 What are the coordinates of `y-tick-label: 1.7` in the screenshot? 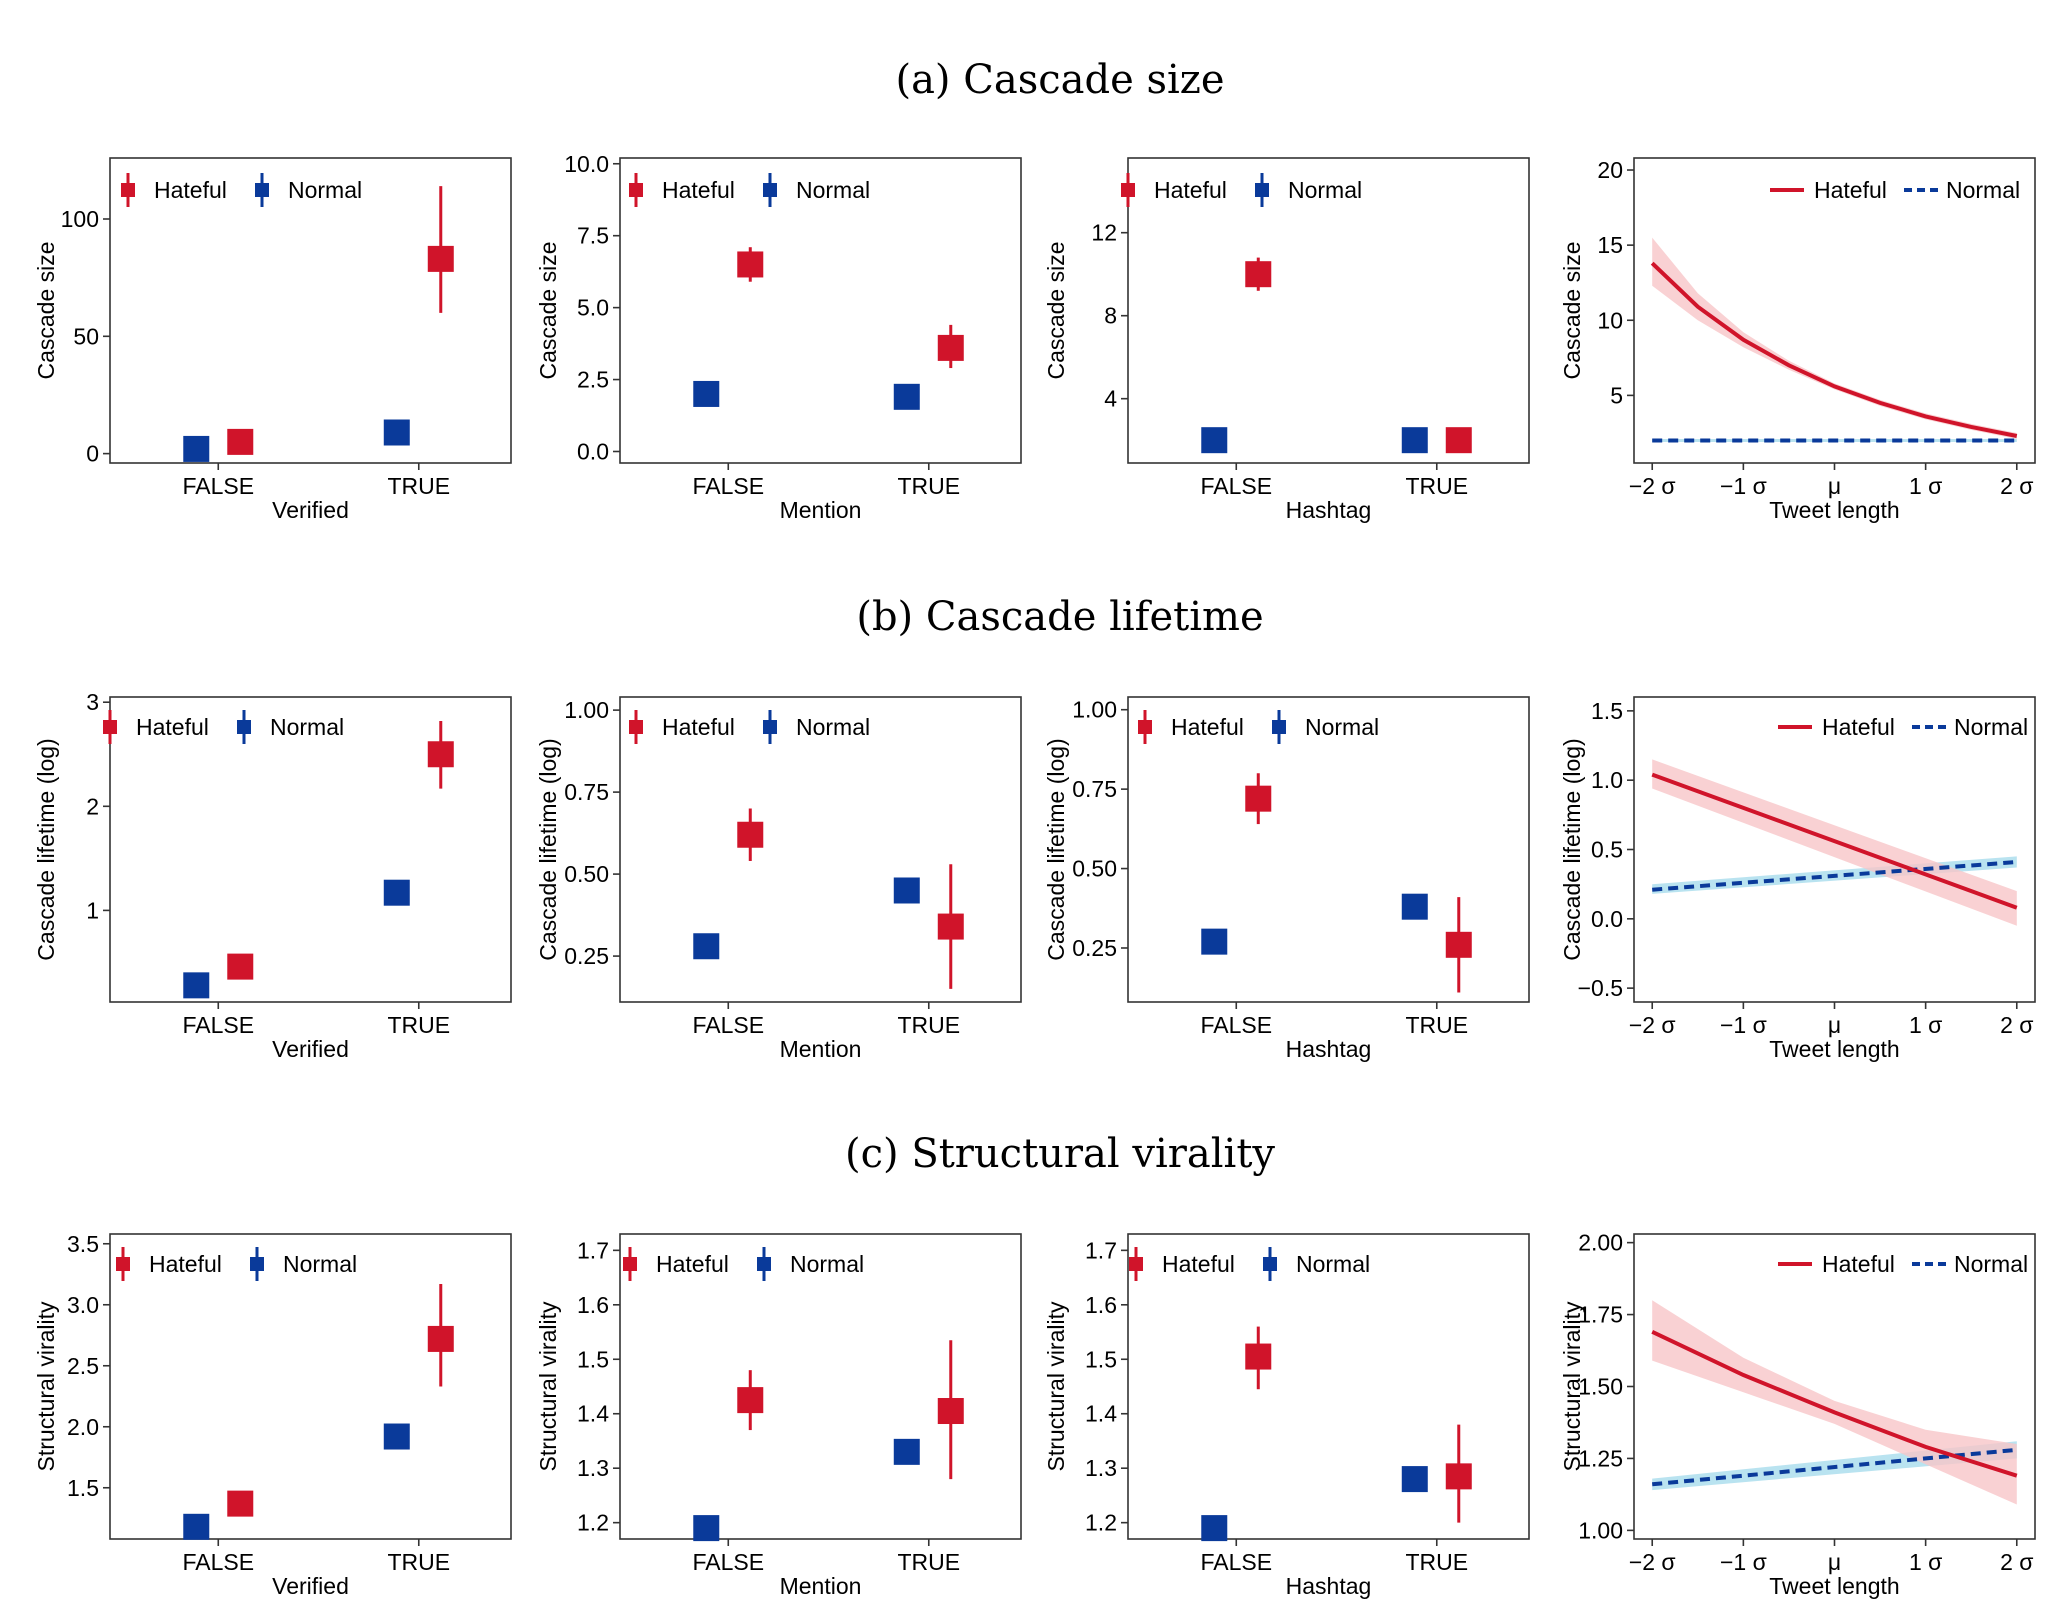 It's located at (1101, 1250).